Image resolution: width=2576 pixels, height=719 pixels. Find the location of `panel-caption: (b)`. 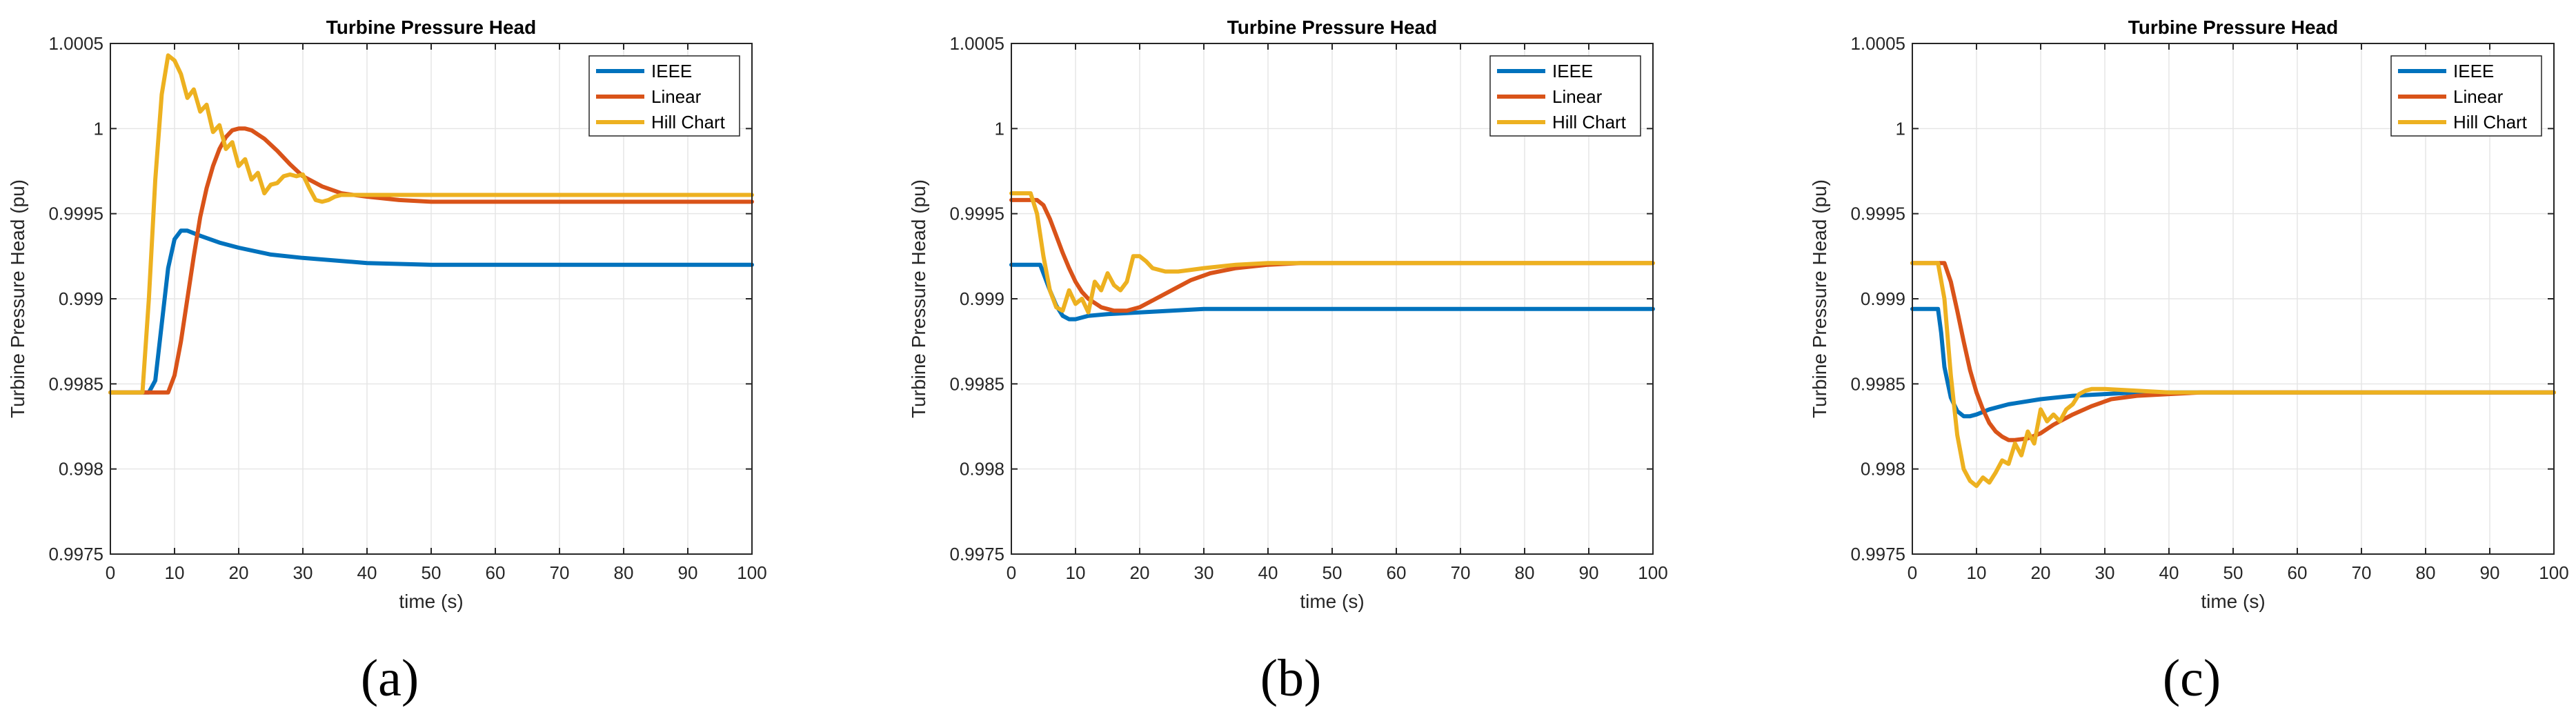

panel-caption: (b) is located at coordinates (1291, 678).